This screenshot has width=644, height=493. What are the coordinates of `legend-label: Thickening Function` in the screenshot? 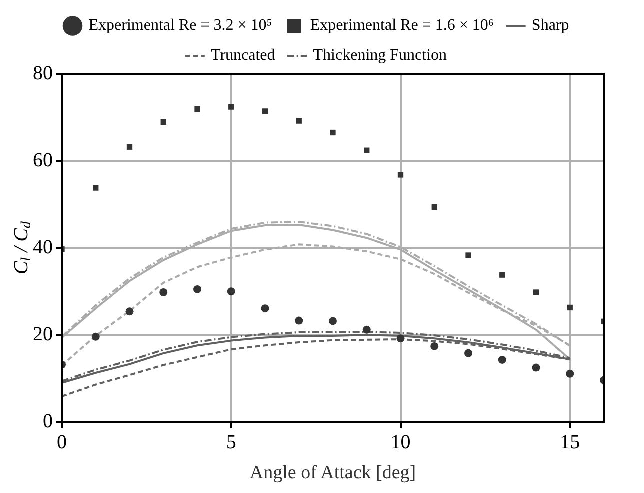 It's located at (380, 55).